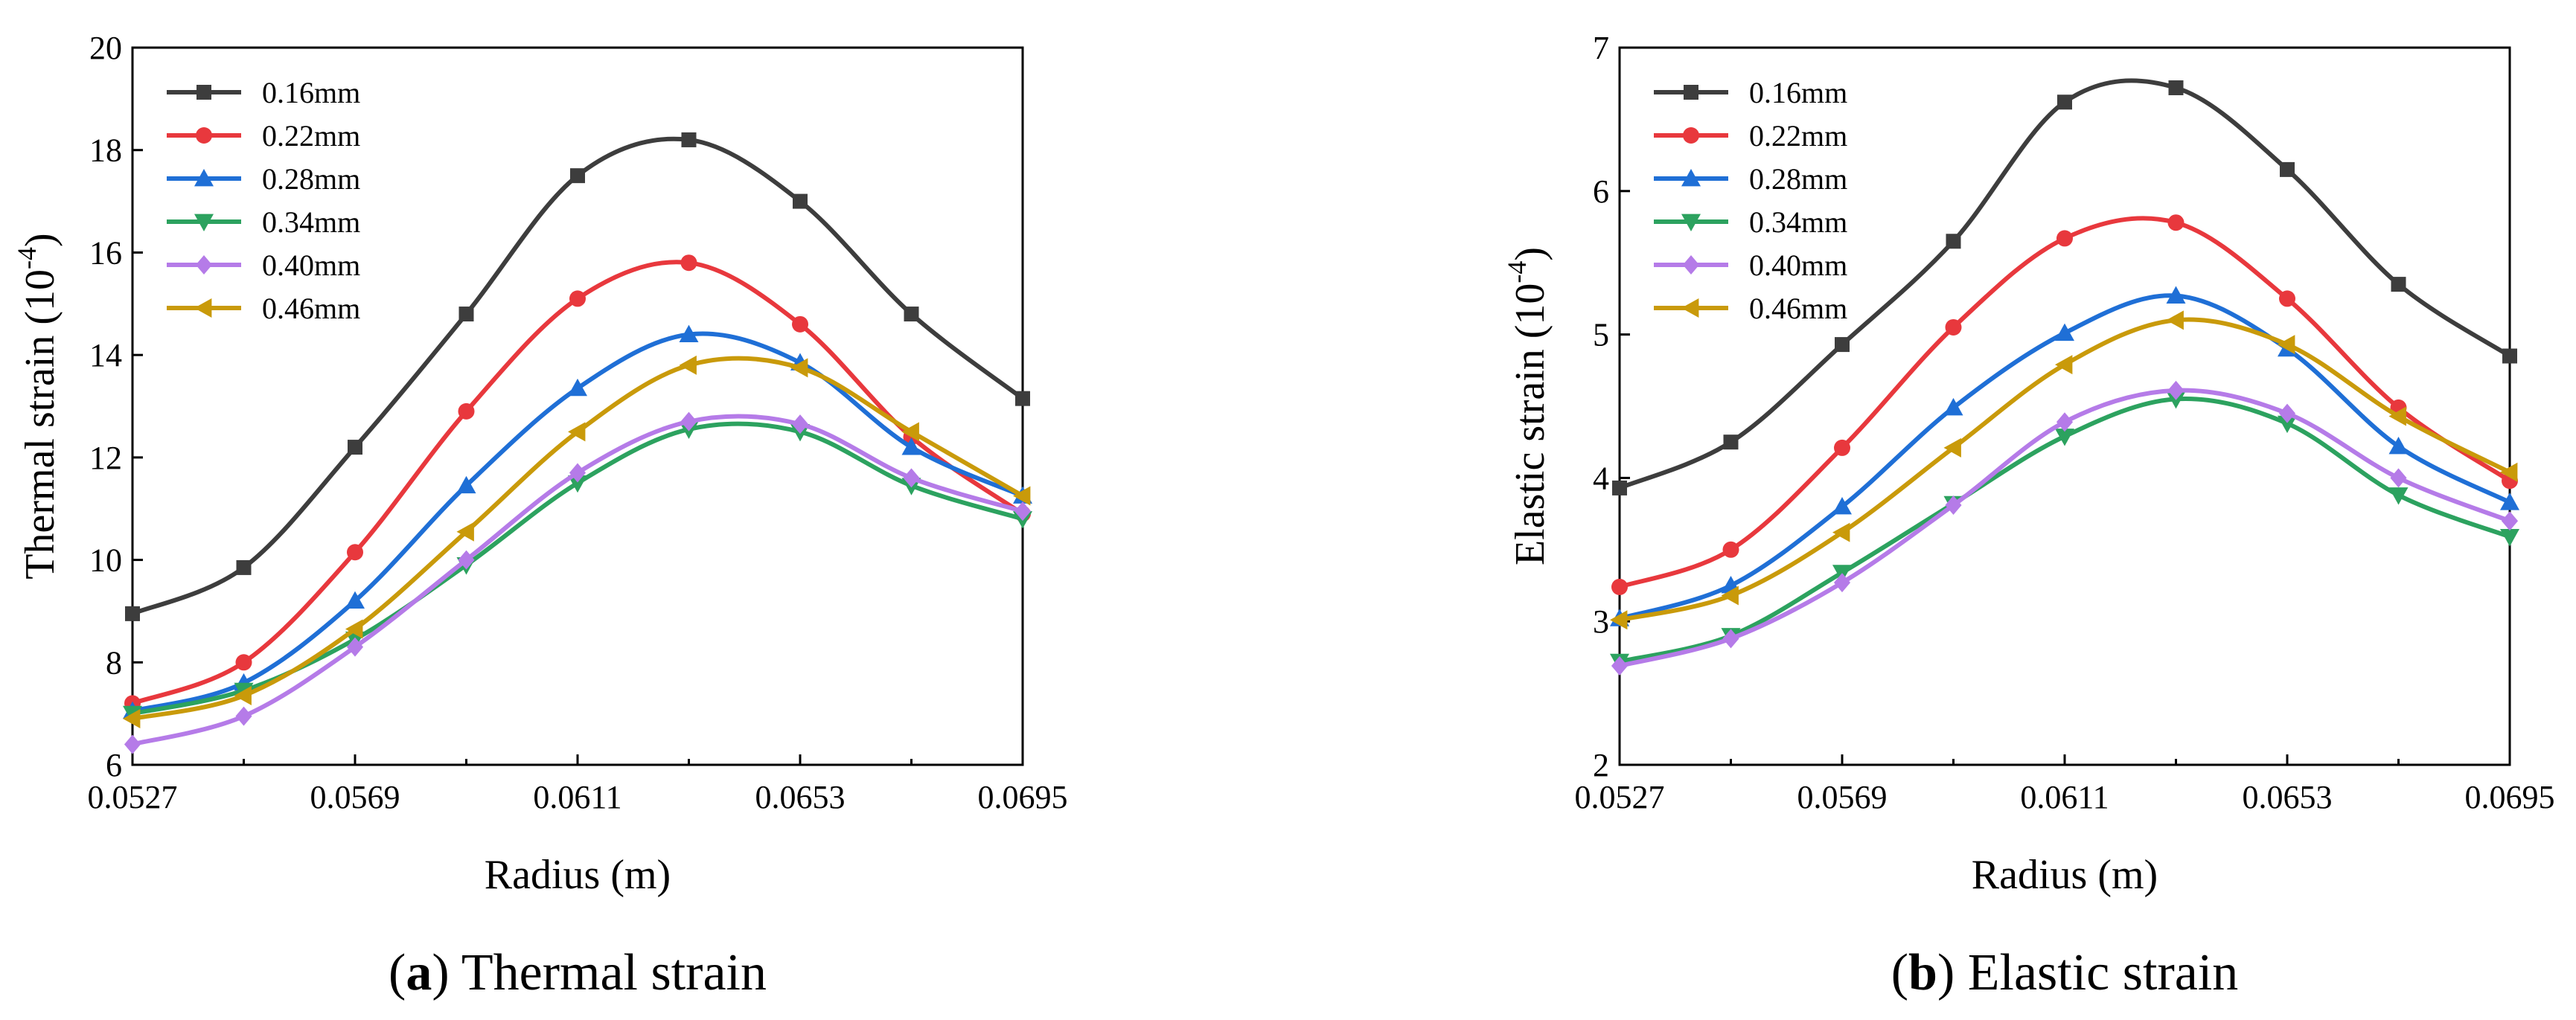  I want to click on x-tick-label: 0.0611, so click(577, 797).